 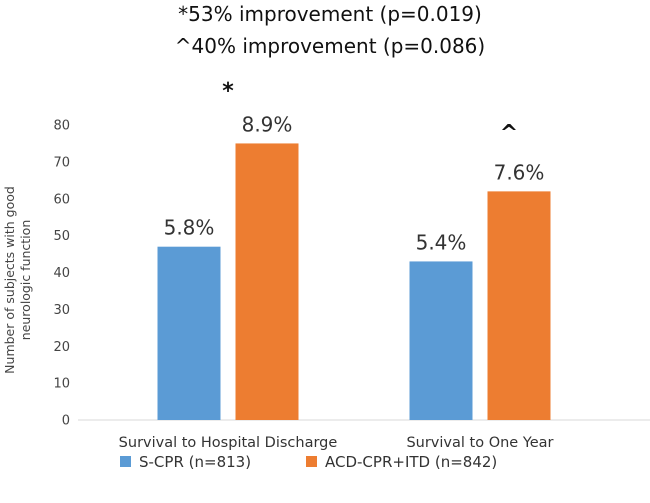 I want to click on y-axis-label-line-2: neurologic function, so click(x=25, y=280).